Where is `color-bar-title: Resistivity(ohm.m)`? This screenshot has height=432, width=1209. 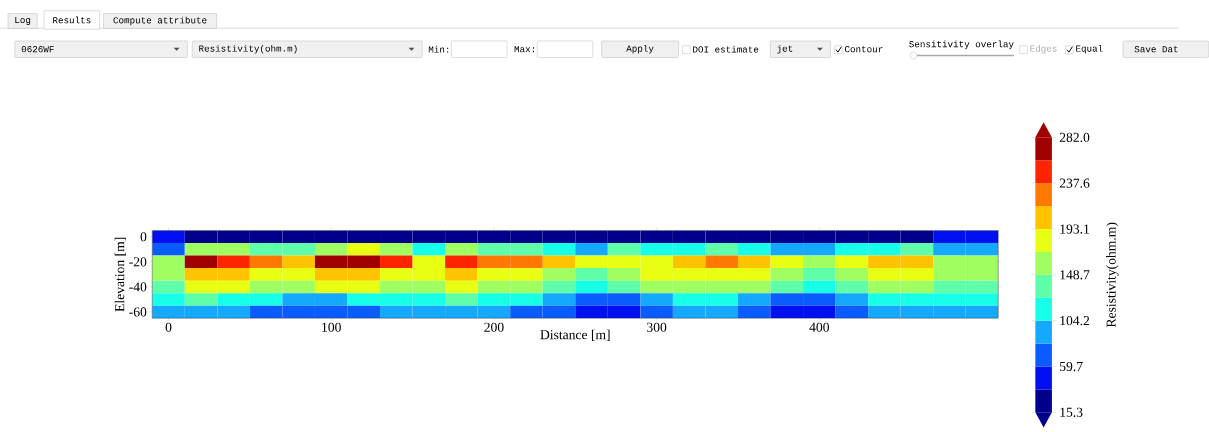
color-bar-title: Resistivity(ohm.m) is located at coordinates (1112, 275).